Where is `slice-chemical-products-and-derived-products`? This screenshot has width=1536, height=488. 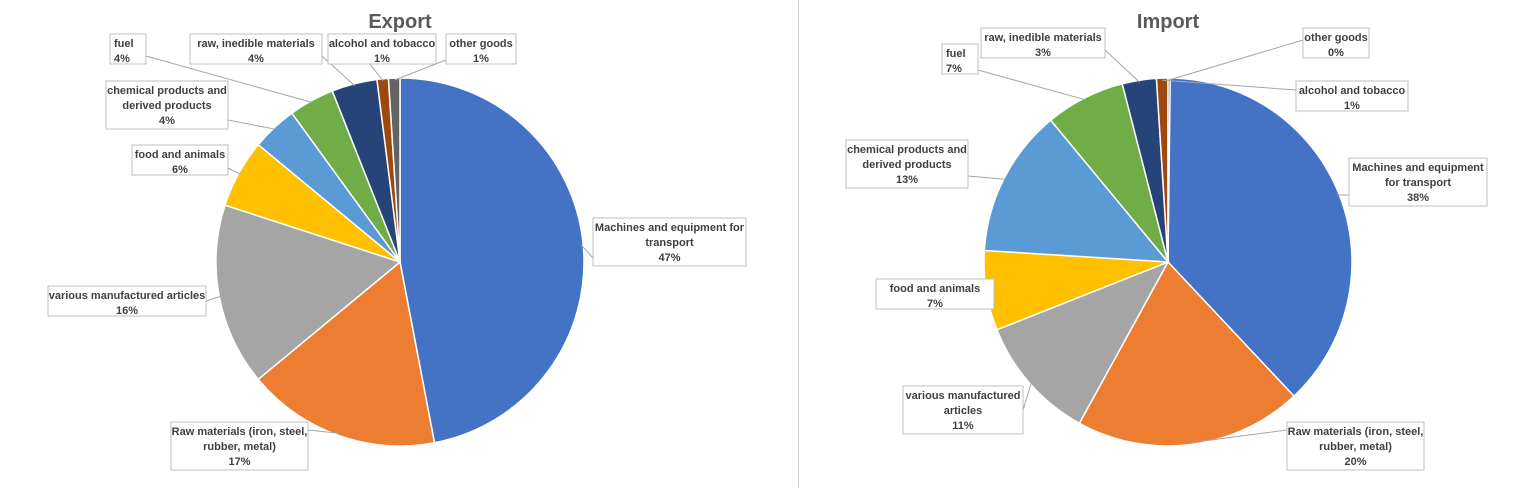 slice-chemical-products-and-derived-products is located at coordinates (1076, 191).